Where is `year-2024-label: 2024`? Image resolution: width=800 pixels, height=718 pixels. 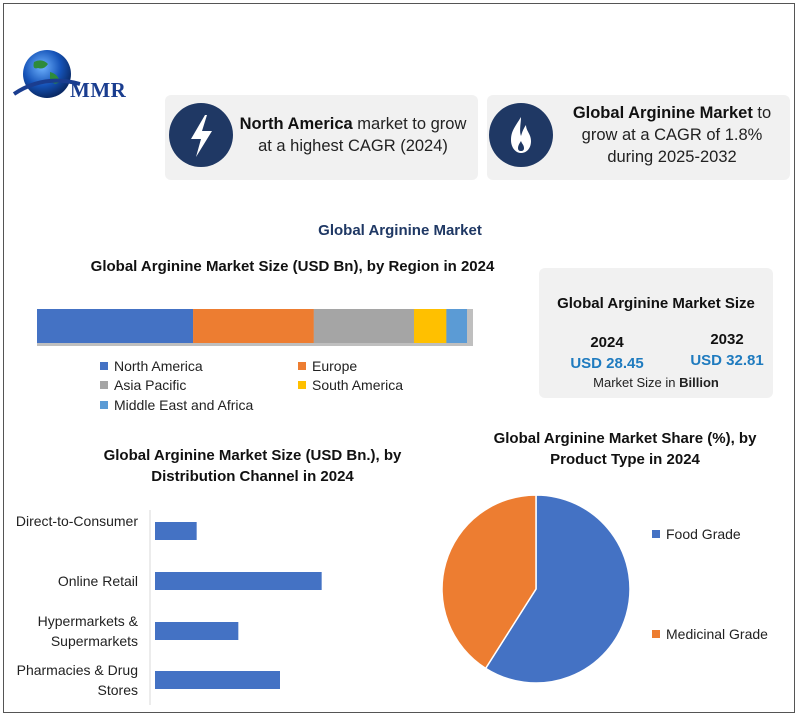 year-2024-label: 2024 is located at coordinates (607, 342).